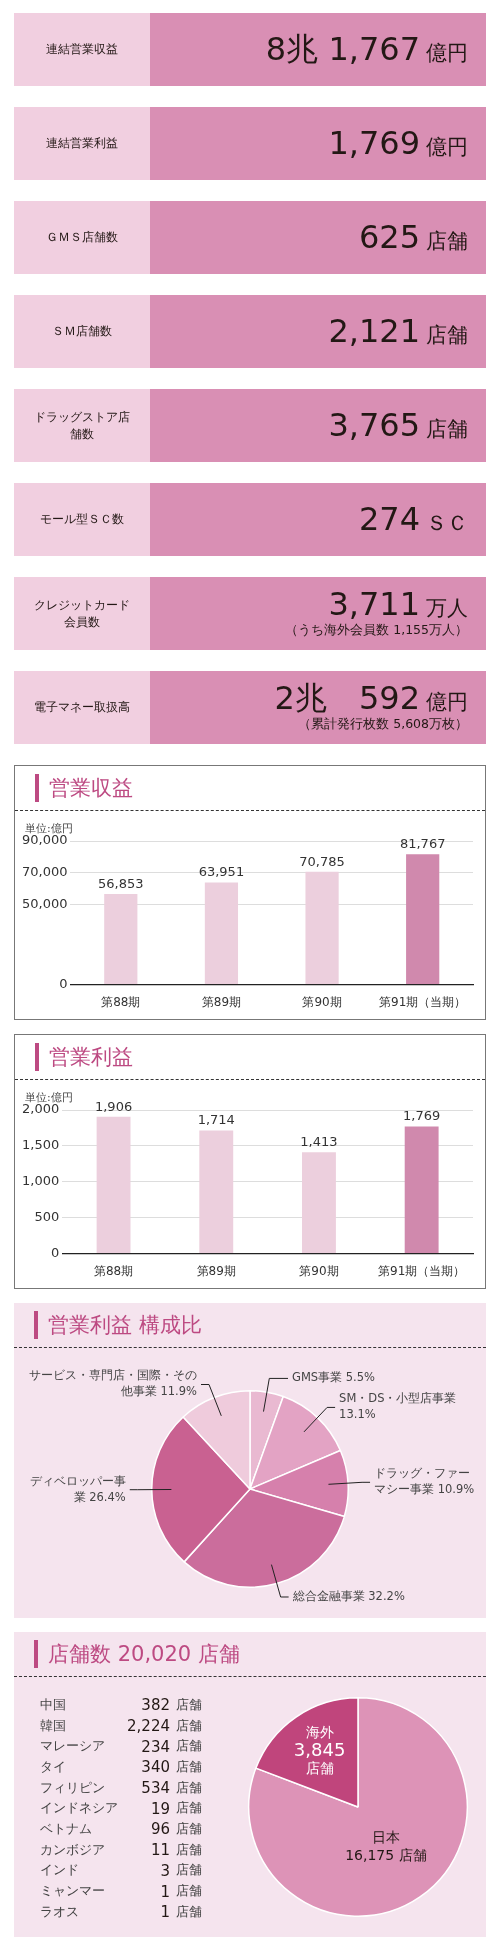 This screenshot has height=1940, width=500. What do you see at coordinates (82, 519) in the screenshot?
I see `category-label: モール型ＳＣ数` at bounding box center [82, 519].